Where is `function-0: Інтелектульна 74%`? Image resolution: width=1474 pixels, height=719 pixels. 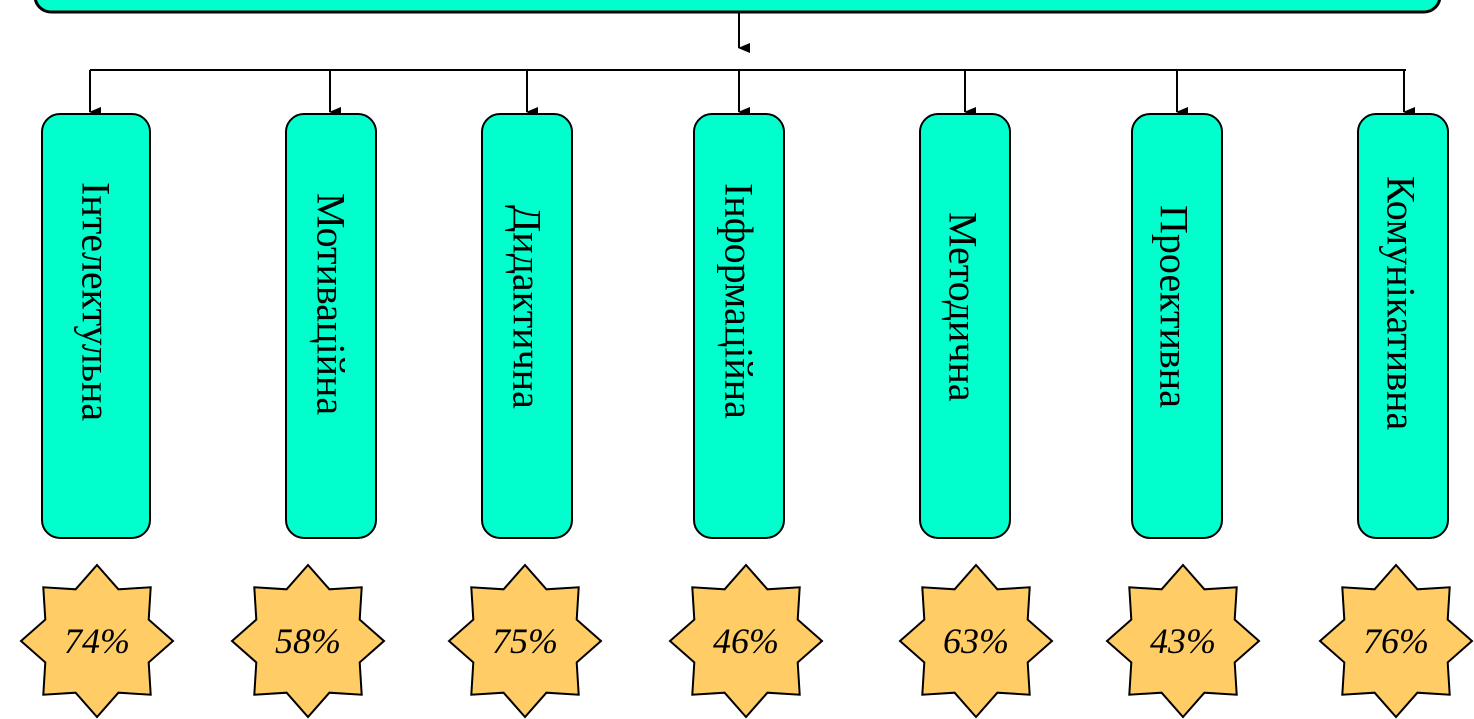
function-0: Інтелектульна 74% is located at coordinates (97, 394).